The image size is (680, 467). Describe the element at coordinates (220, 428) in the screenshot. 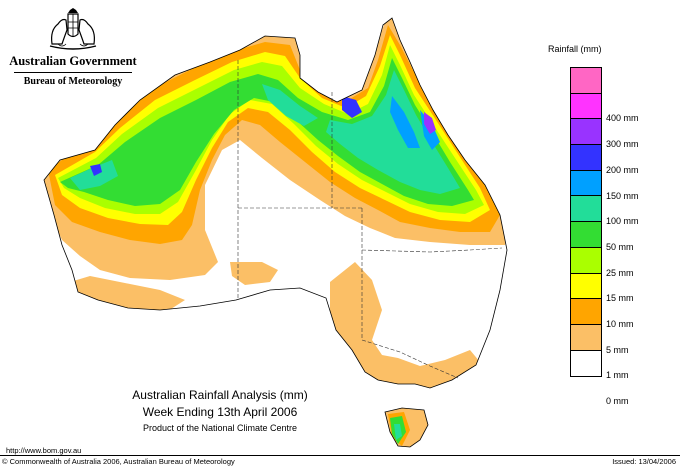

I see `map-credit: Product of the National Climate Centre` at that location.